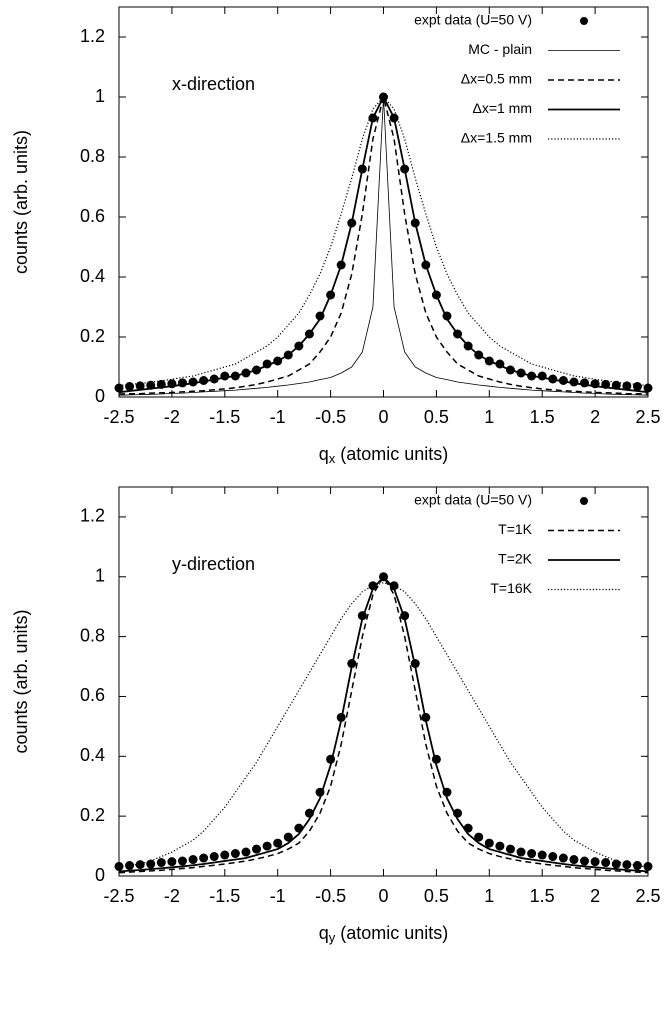  What do you see at coordinates (213, 84) in the screenshot?
I see `annotation: x-direction` at bounding box center [213, 84].